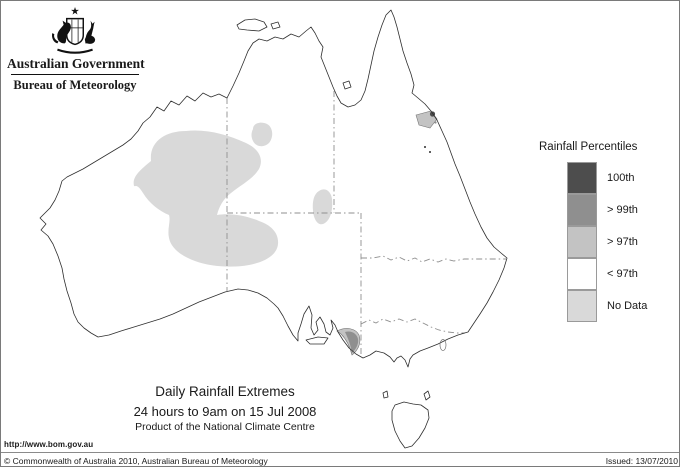  What do you see at coordinates (606, 273) in the screenshot?
I see `legend-row-lt97th: < 97th` at bounding box center [606, 273].